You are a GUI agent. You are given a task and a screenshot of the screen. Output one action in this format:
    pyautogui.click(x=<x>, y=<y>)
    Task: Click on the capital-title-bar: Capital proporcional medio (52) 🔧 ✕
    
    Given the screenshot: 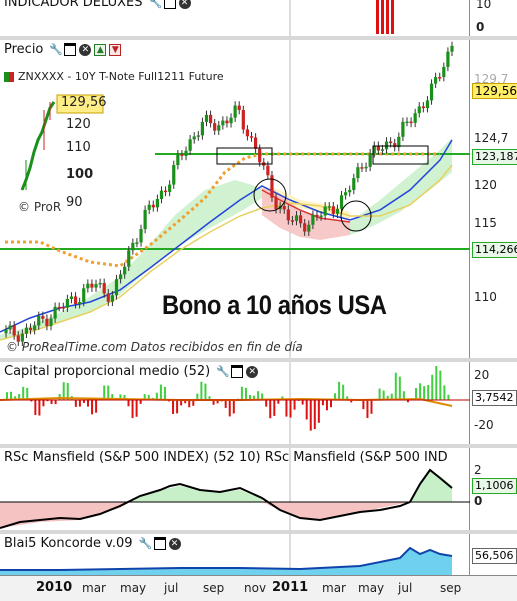 What is the action you would take?
    pyautogui.click(x=131, y=371)
    